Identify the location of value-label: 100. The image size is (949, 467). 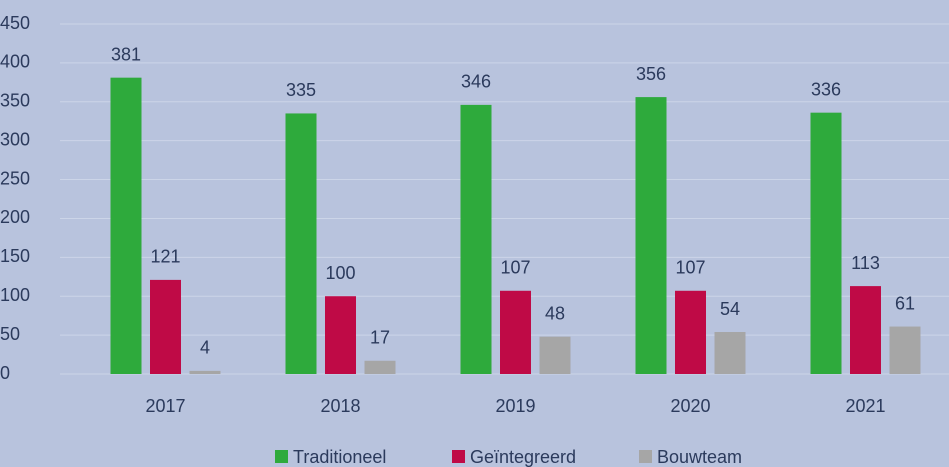
(340, 273).